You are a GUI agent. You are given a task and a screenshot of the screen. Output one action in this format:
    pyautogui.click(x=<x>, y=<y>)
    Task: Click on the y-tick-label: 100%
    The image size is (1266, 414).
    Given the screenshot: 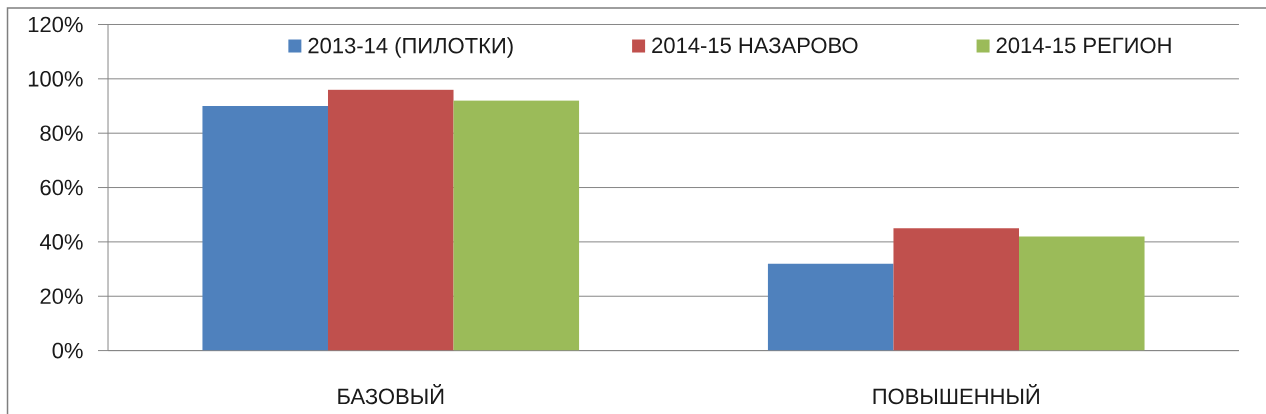 What is the action you would take?
    pyautogui.click(x=55, y=79)
    